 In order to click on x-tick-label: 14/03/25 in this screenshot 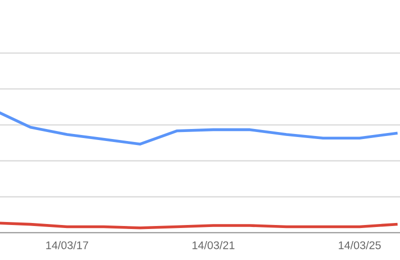, I will do `click(359, 245)`.